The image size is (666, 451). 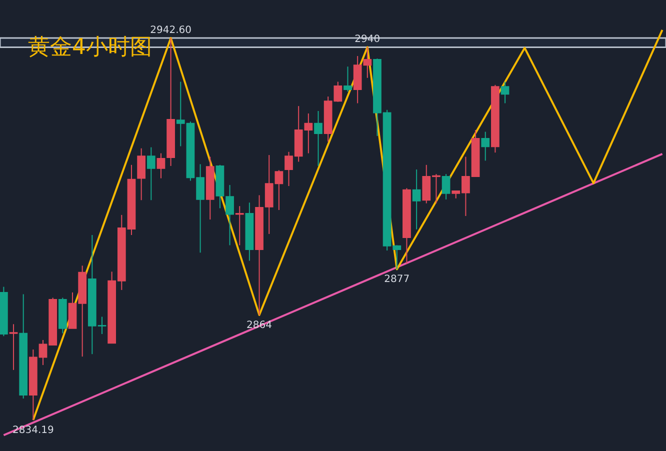 I want to click on annotation: 2877, so click(x=397, y=280).